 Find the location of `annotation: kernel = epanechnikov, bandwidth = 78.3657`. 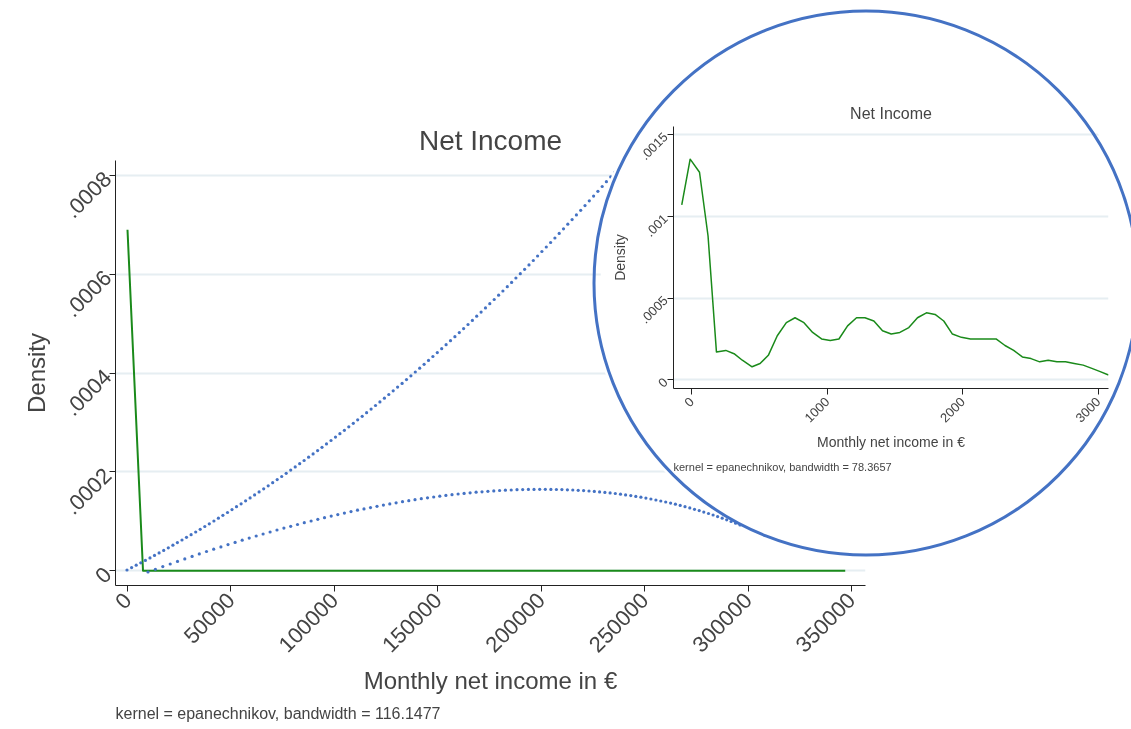

annotation: kernel = epanechnikov, bandwidth = 78.3657 is located at coordinates (782, 466).